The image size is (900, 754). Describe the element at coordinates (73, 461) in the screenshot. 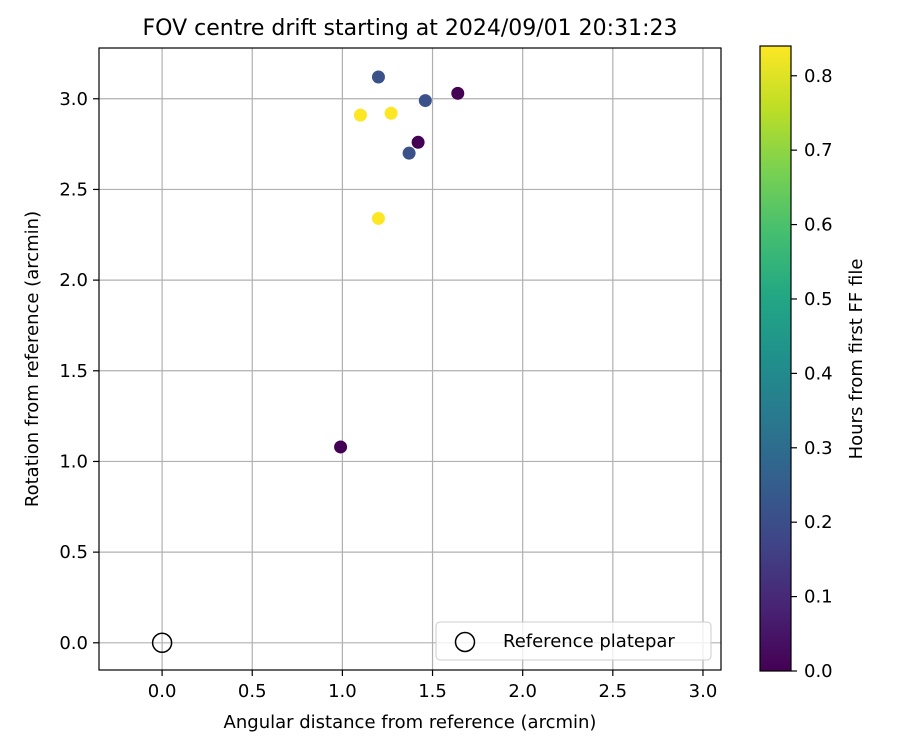

I see `y-tick-label: 1.0` at that location.